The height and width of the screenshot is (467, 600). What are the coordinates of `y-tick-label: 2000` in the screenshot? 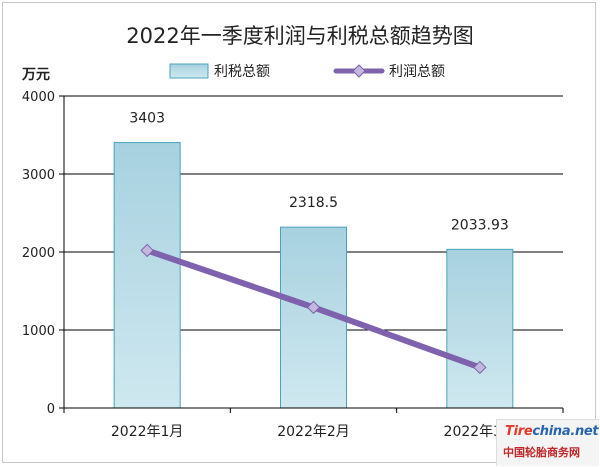 It's located at (38, 253).